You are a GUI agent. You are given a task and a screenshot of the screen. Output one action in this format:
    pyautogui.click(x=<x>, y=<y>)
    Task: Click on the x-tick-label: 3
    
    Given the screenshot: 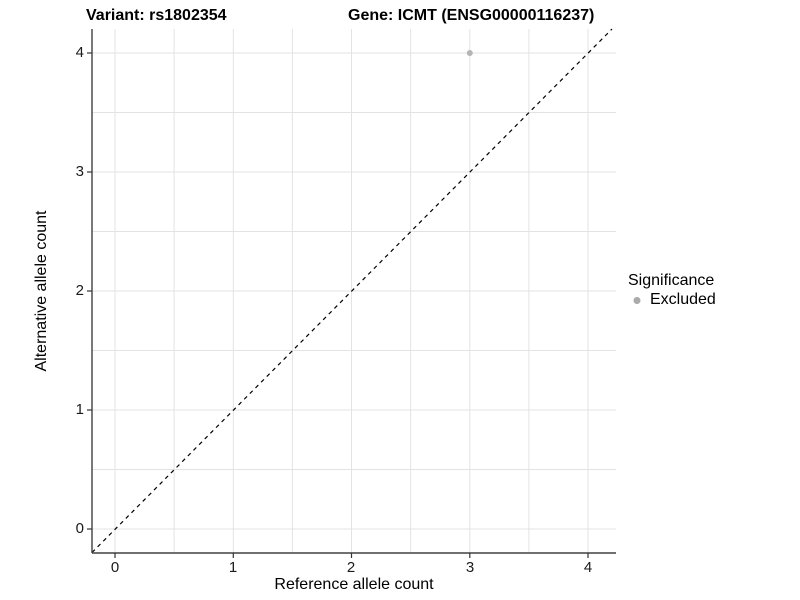 What is the action you would take?
    pyautogui.click(x=470, y=567)
    